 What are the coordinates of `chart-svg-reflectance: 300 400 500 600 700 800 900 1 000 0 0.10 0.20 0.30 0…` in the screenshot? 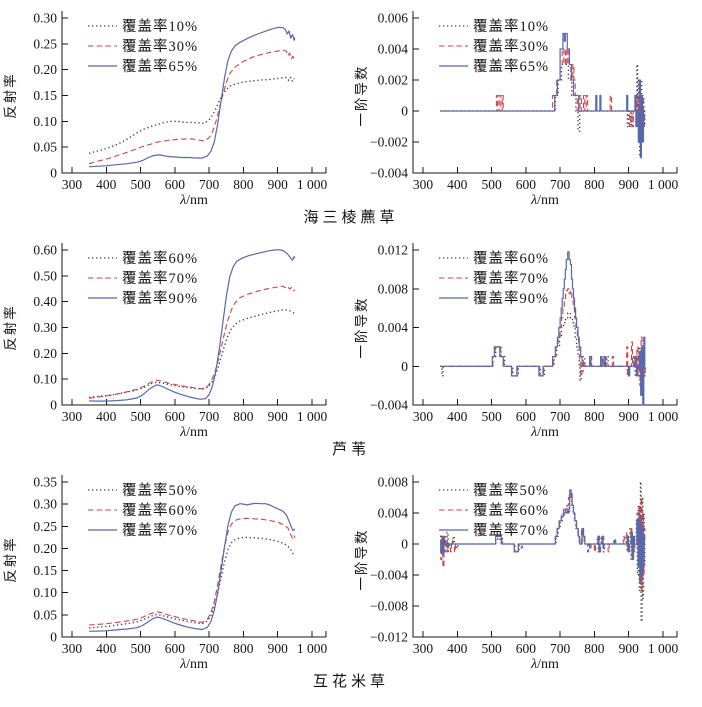 It's located at (165, 342).